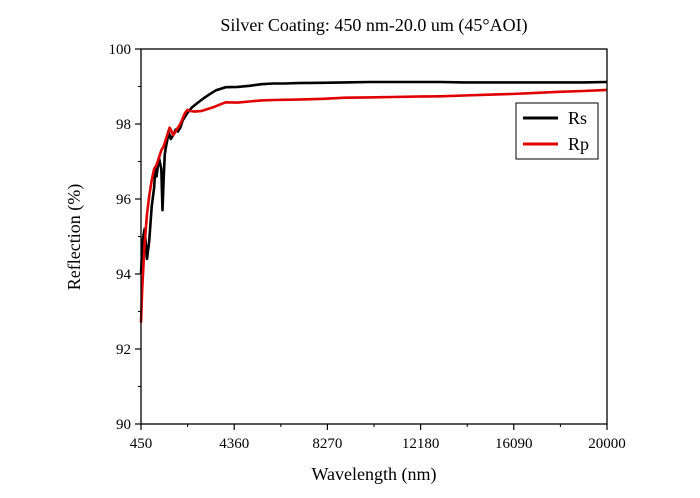  I want to click on chart-title: Silver Coating: 450 nm-20.0 um (45°AOI), so click(373, 25).